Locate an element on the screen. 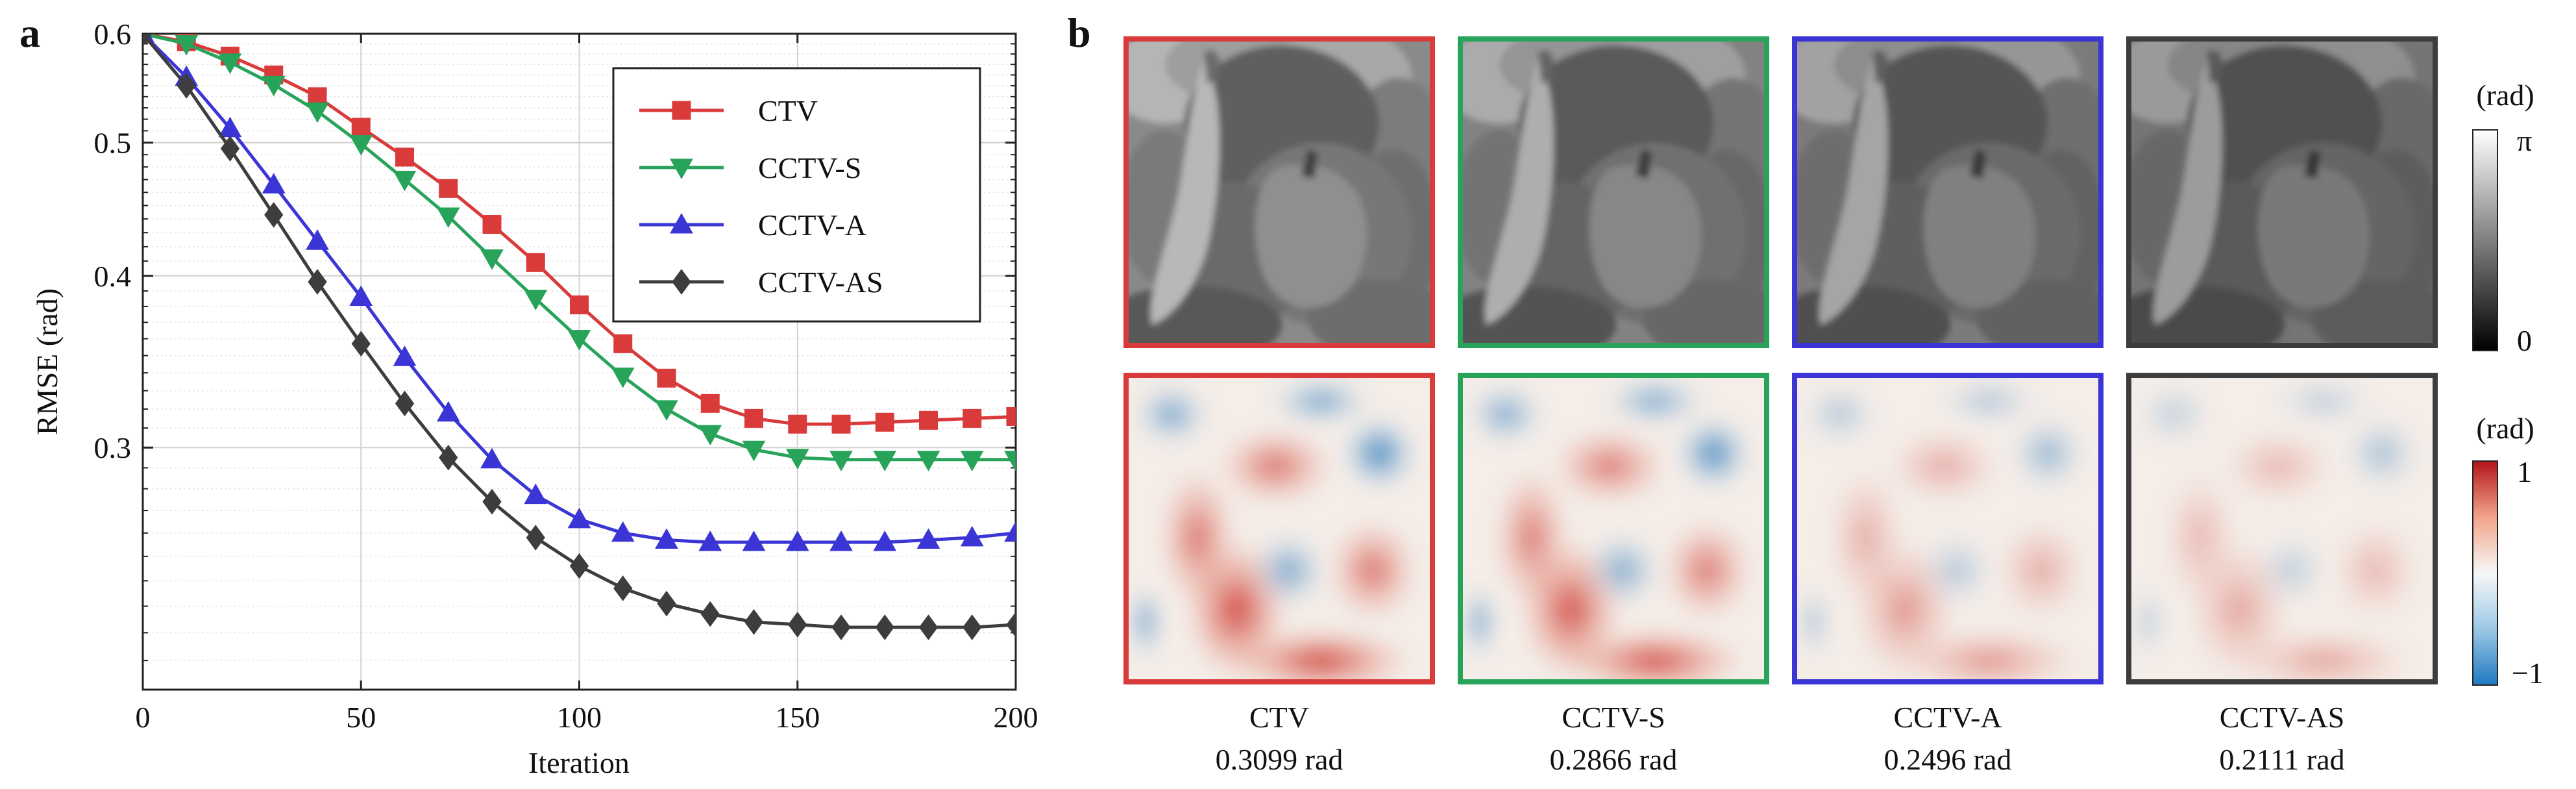 The width and height of the screenshot is (2576, 789). error-map-ctv is located at coordinates (1279, 528).